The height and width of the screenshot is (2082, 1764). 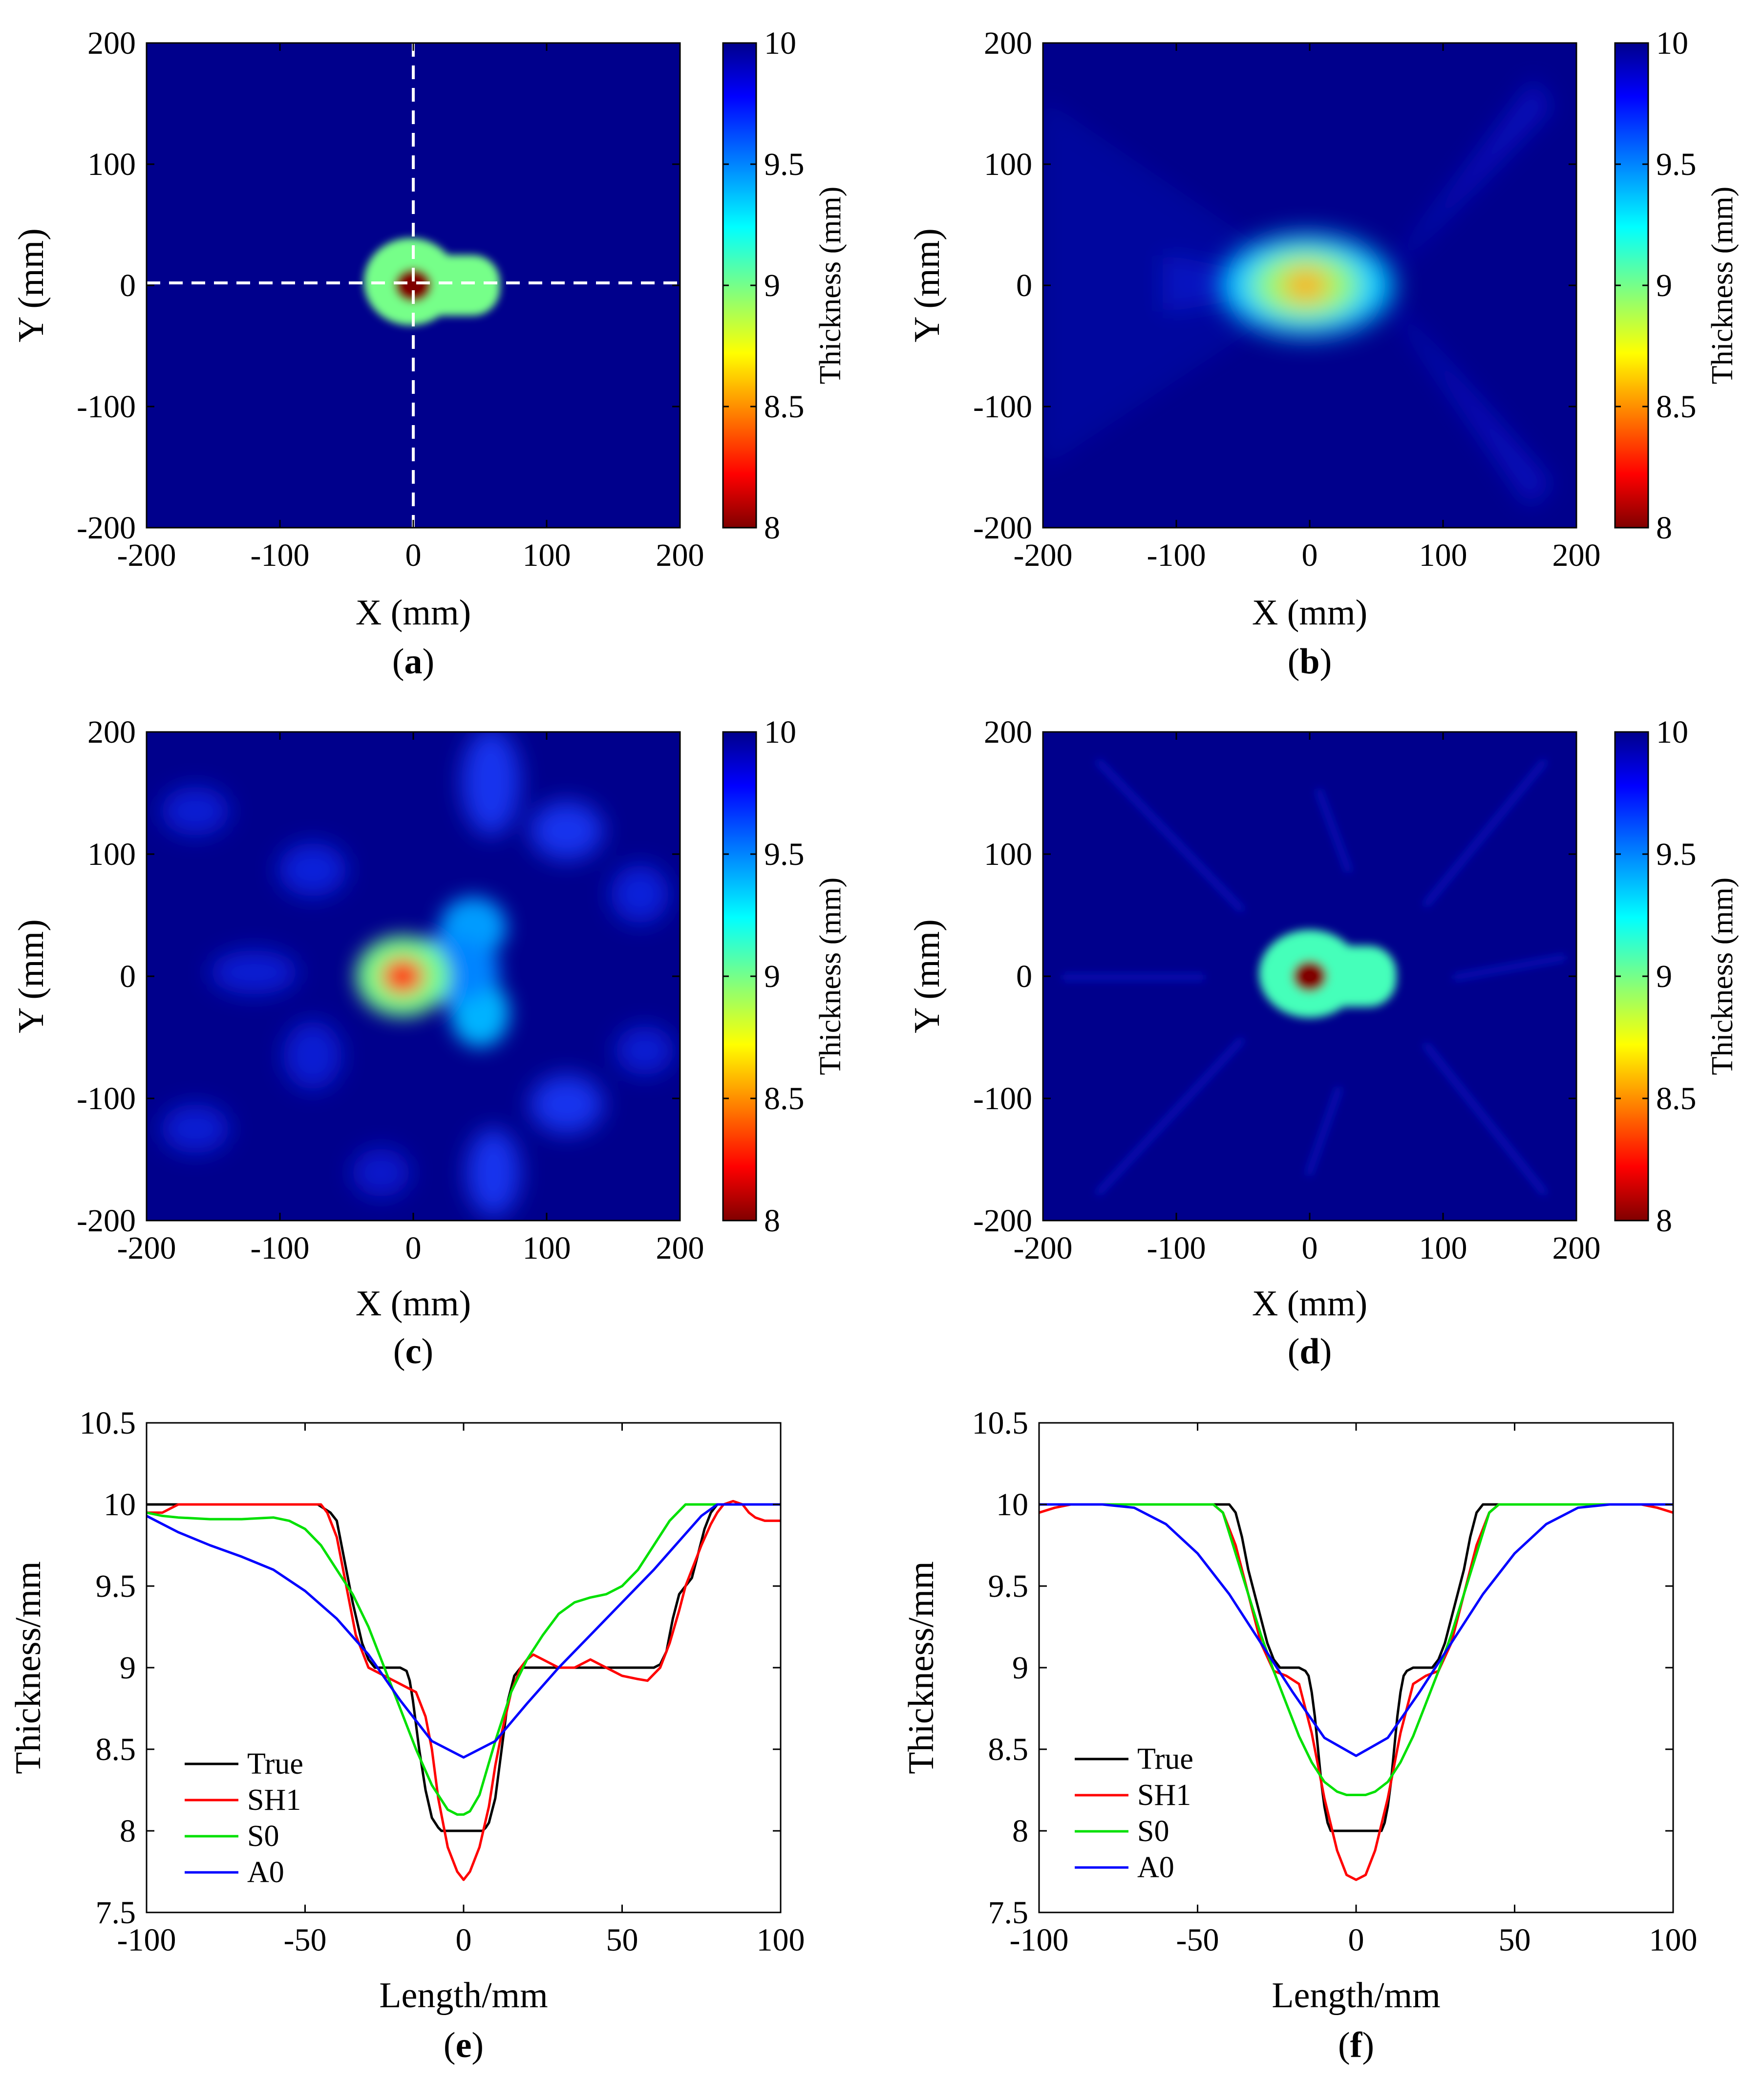 I want to click on panel-c-xtick-label: -200, so click(x=146, y=1248).